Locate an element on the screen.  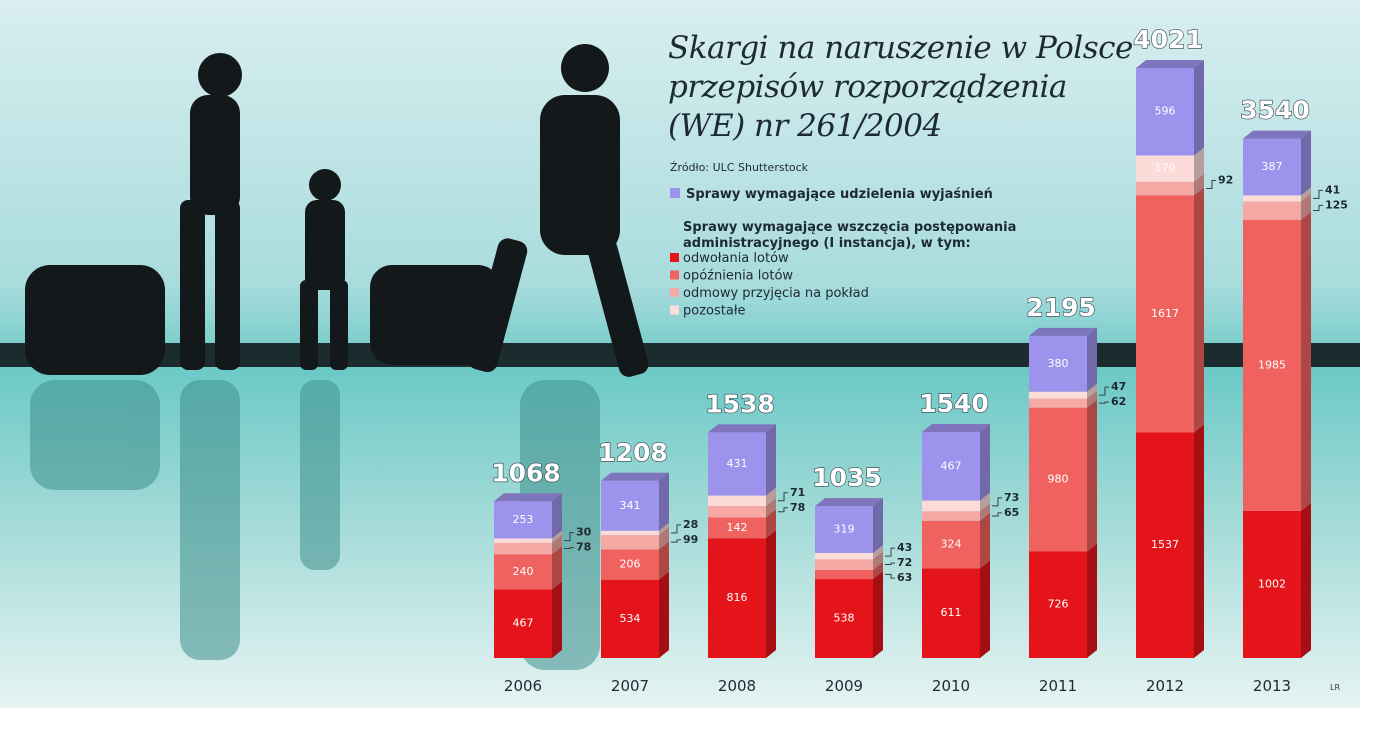
value-label: 611 is located at coordinates (951, 612).